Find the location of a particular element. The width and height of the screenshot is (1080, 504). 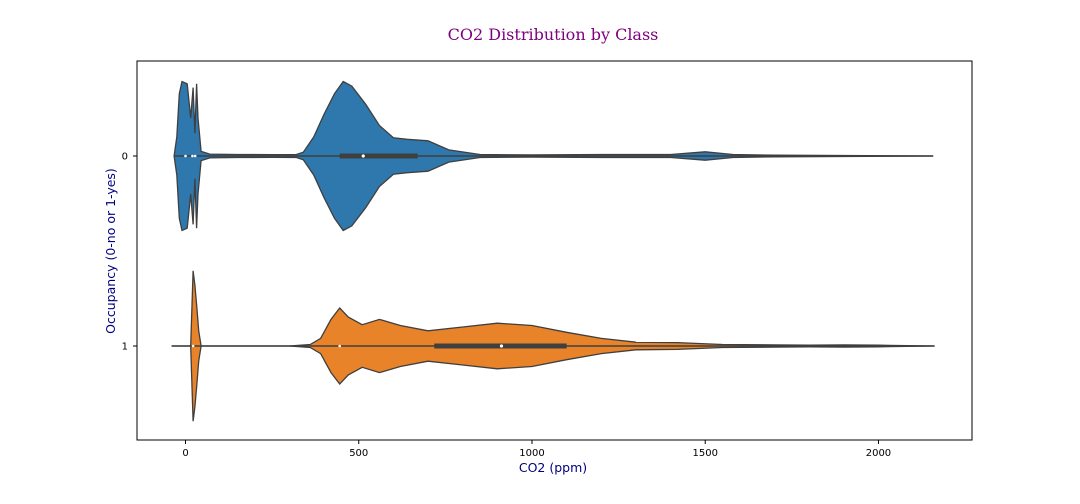

y-ticks: 01 is located at coordinates (129, 252).